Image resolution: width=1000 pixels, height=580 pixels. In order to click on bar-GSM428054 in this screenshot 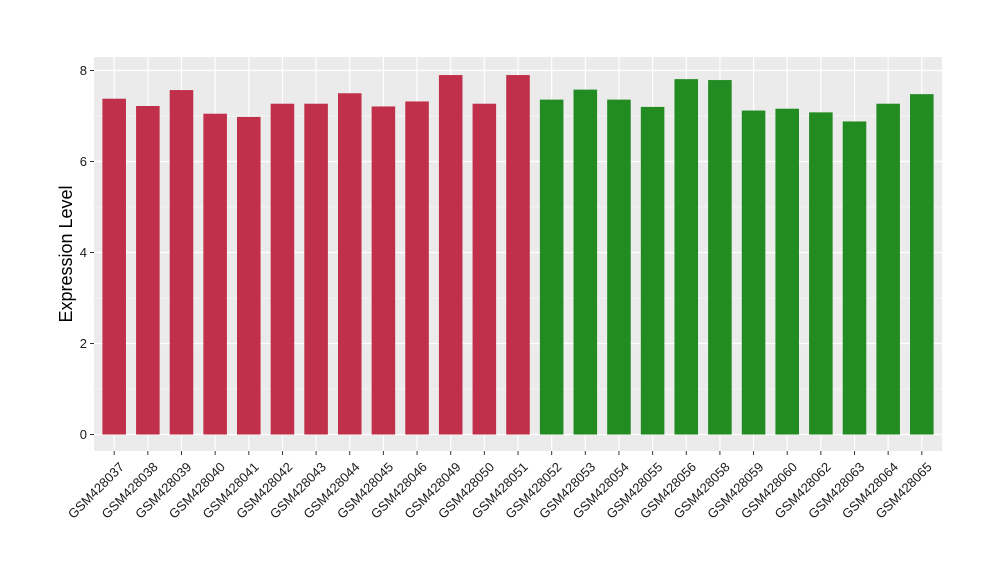, I will do `click(619, 267)`.